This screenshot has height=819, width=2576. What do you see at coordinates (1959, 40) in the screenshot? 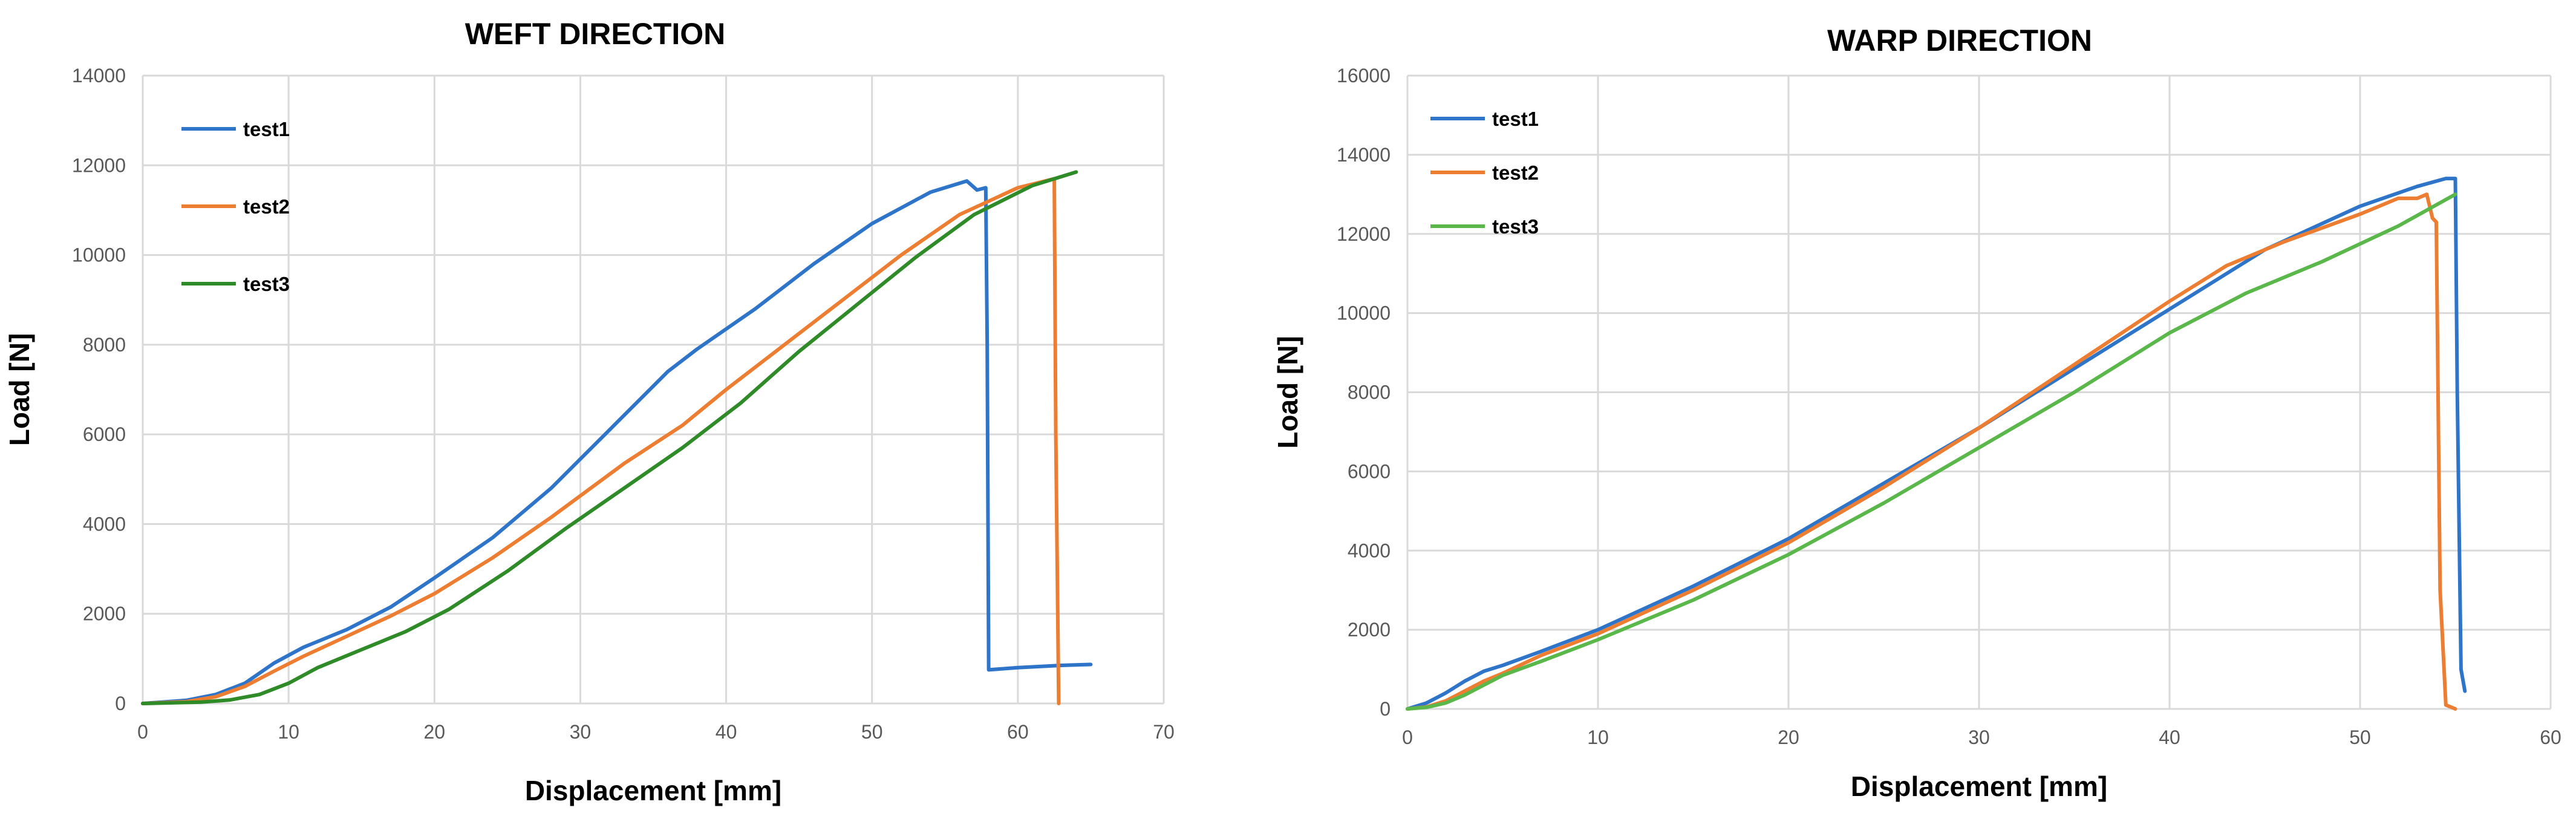
I see `chart-title: WARP DIRECTION` at bounding box center [1959, 40].